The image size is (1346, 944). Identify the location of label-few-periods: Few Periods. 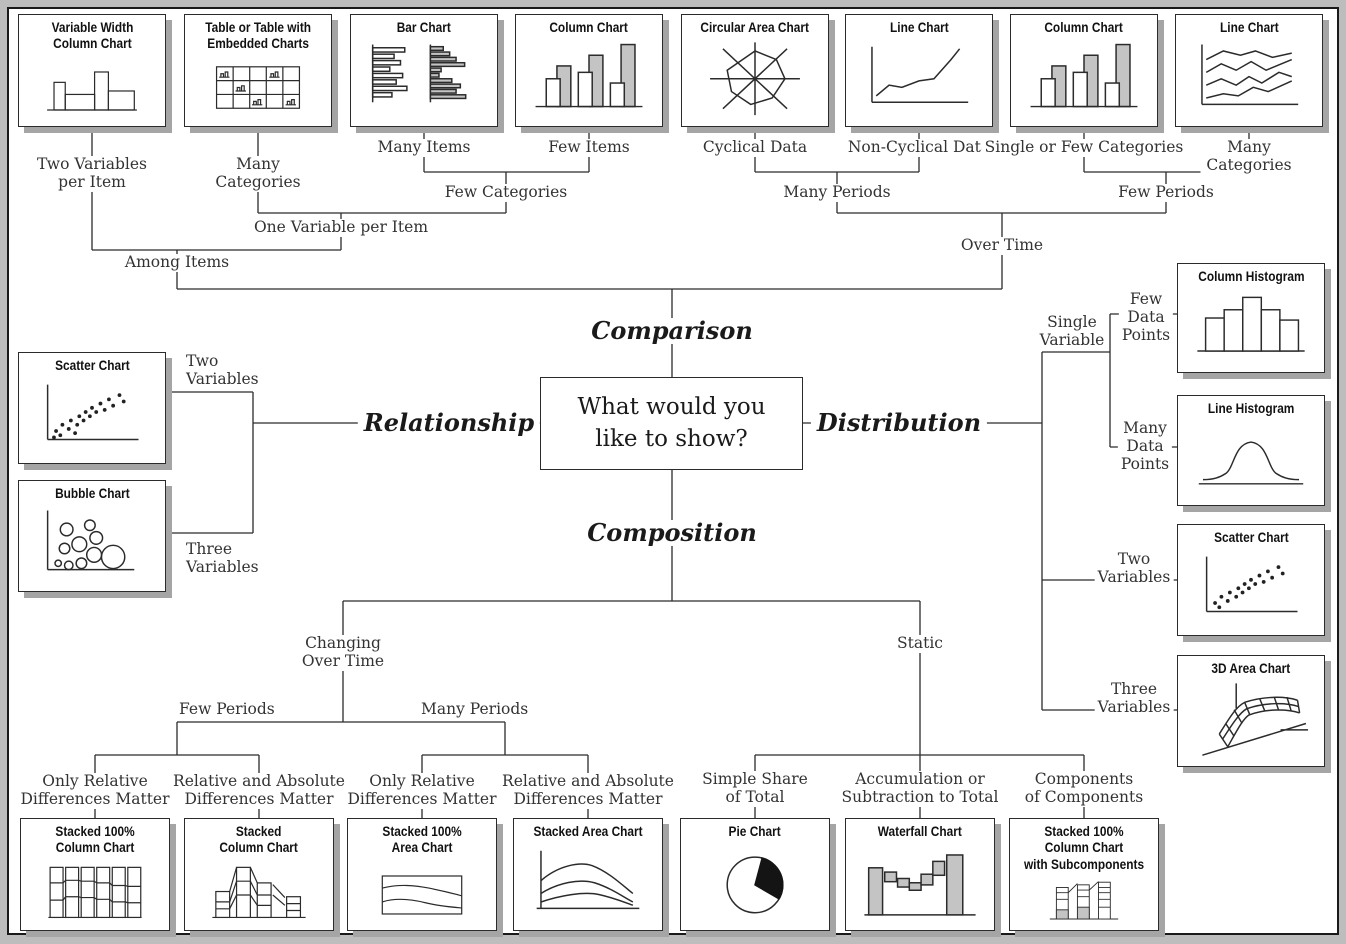
(1166, 192).